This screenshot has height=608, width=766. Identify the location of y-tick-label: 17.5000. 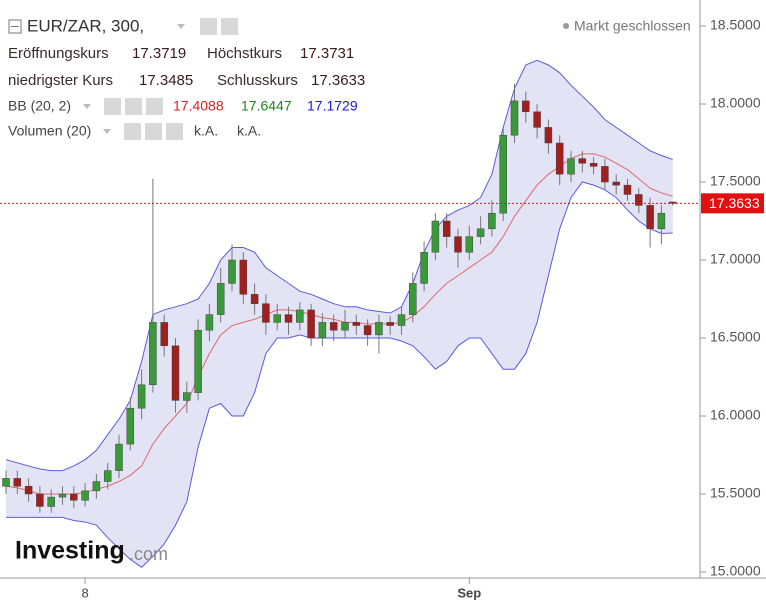
(735, 181).